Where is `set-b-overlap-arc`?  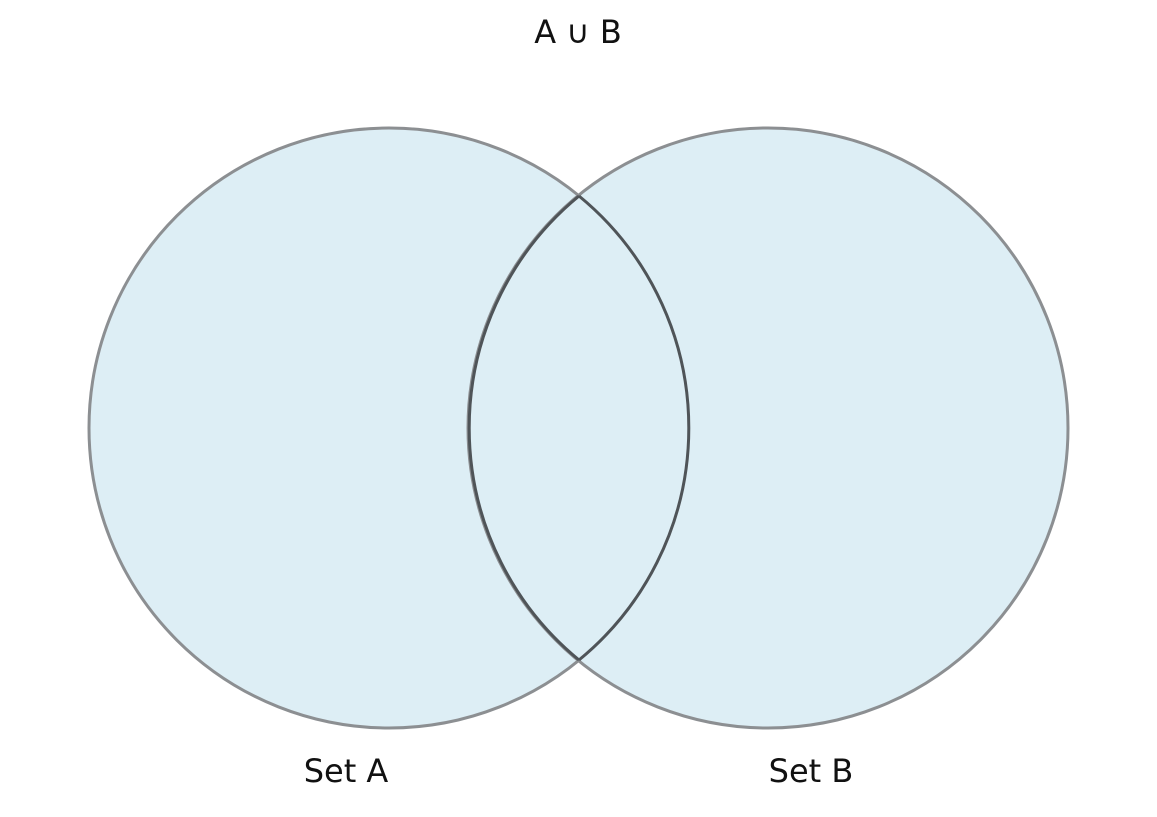 set-b-overlap-arc is located at coordinates (523, 428).